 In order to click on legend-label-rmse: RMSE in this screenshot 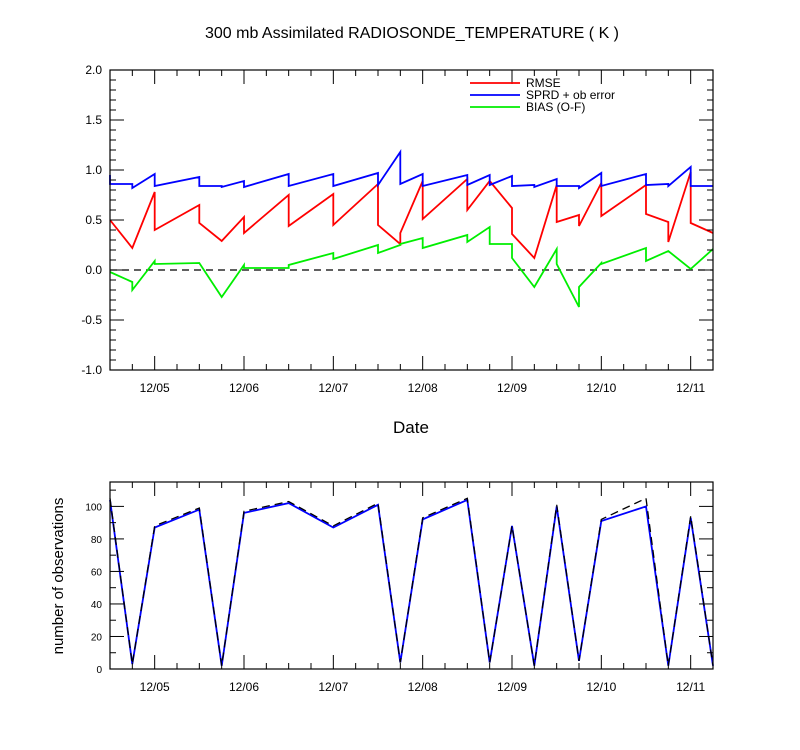, I will do `click(543, 83)`.